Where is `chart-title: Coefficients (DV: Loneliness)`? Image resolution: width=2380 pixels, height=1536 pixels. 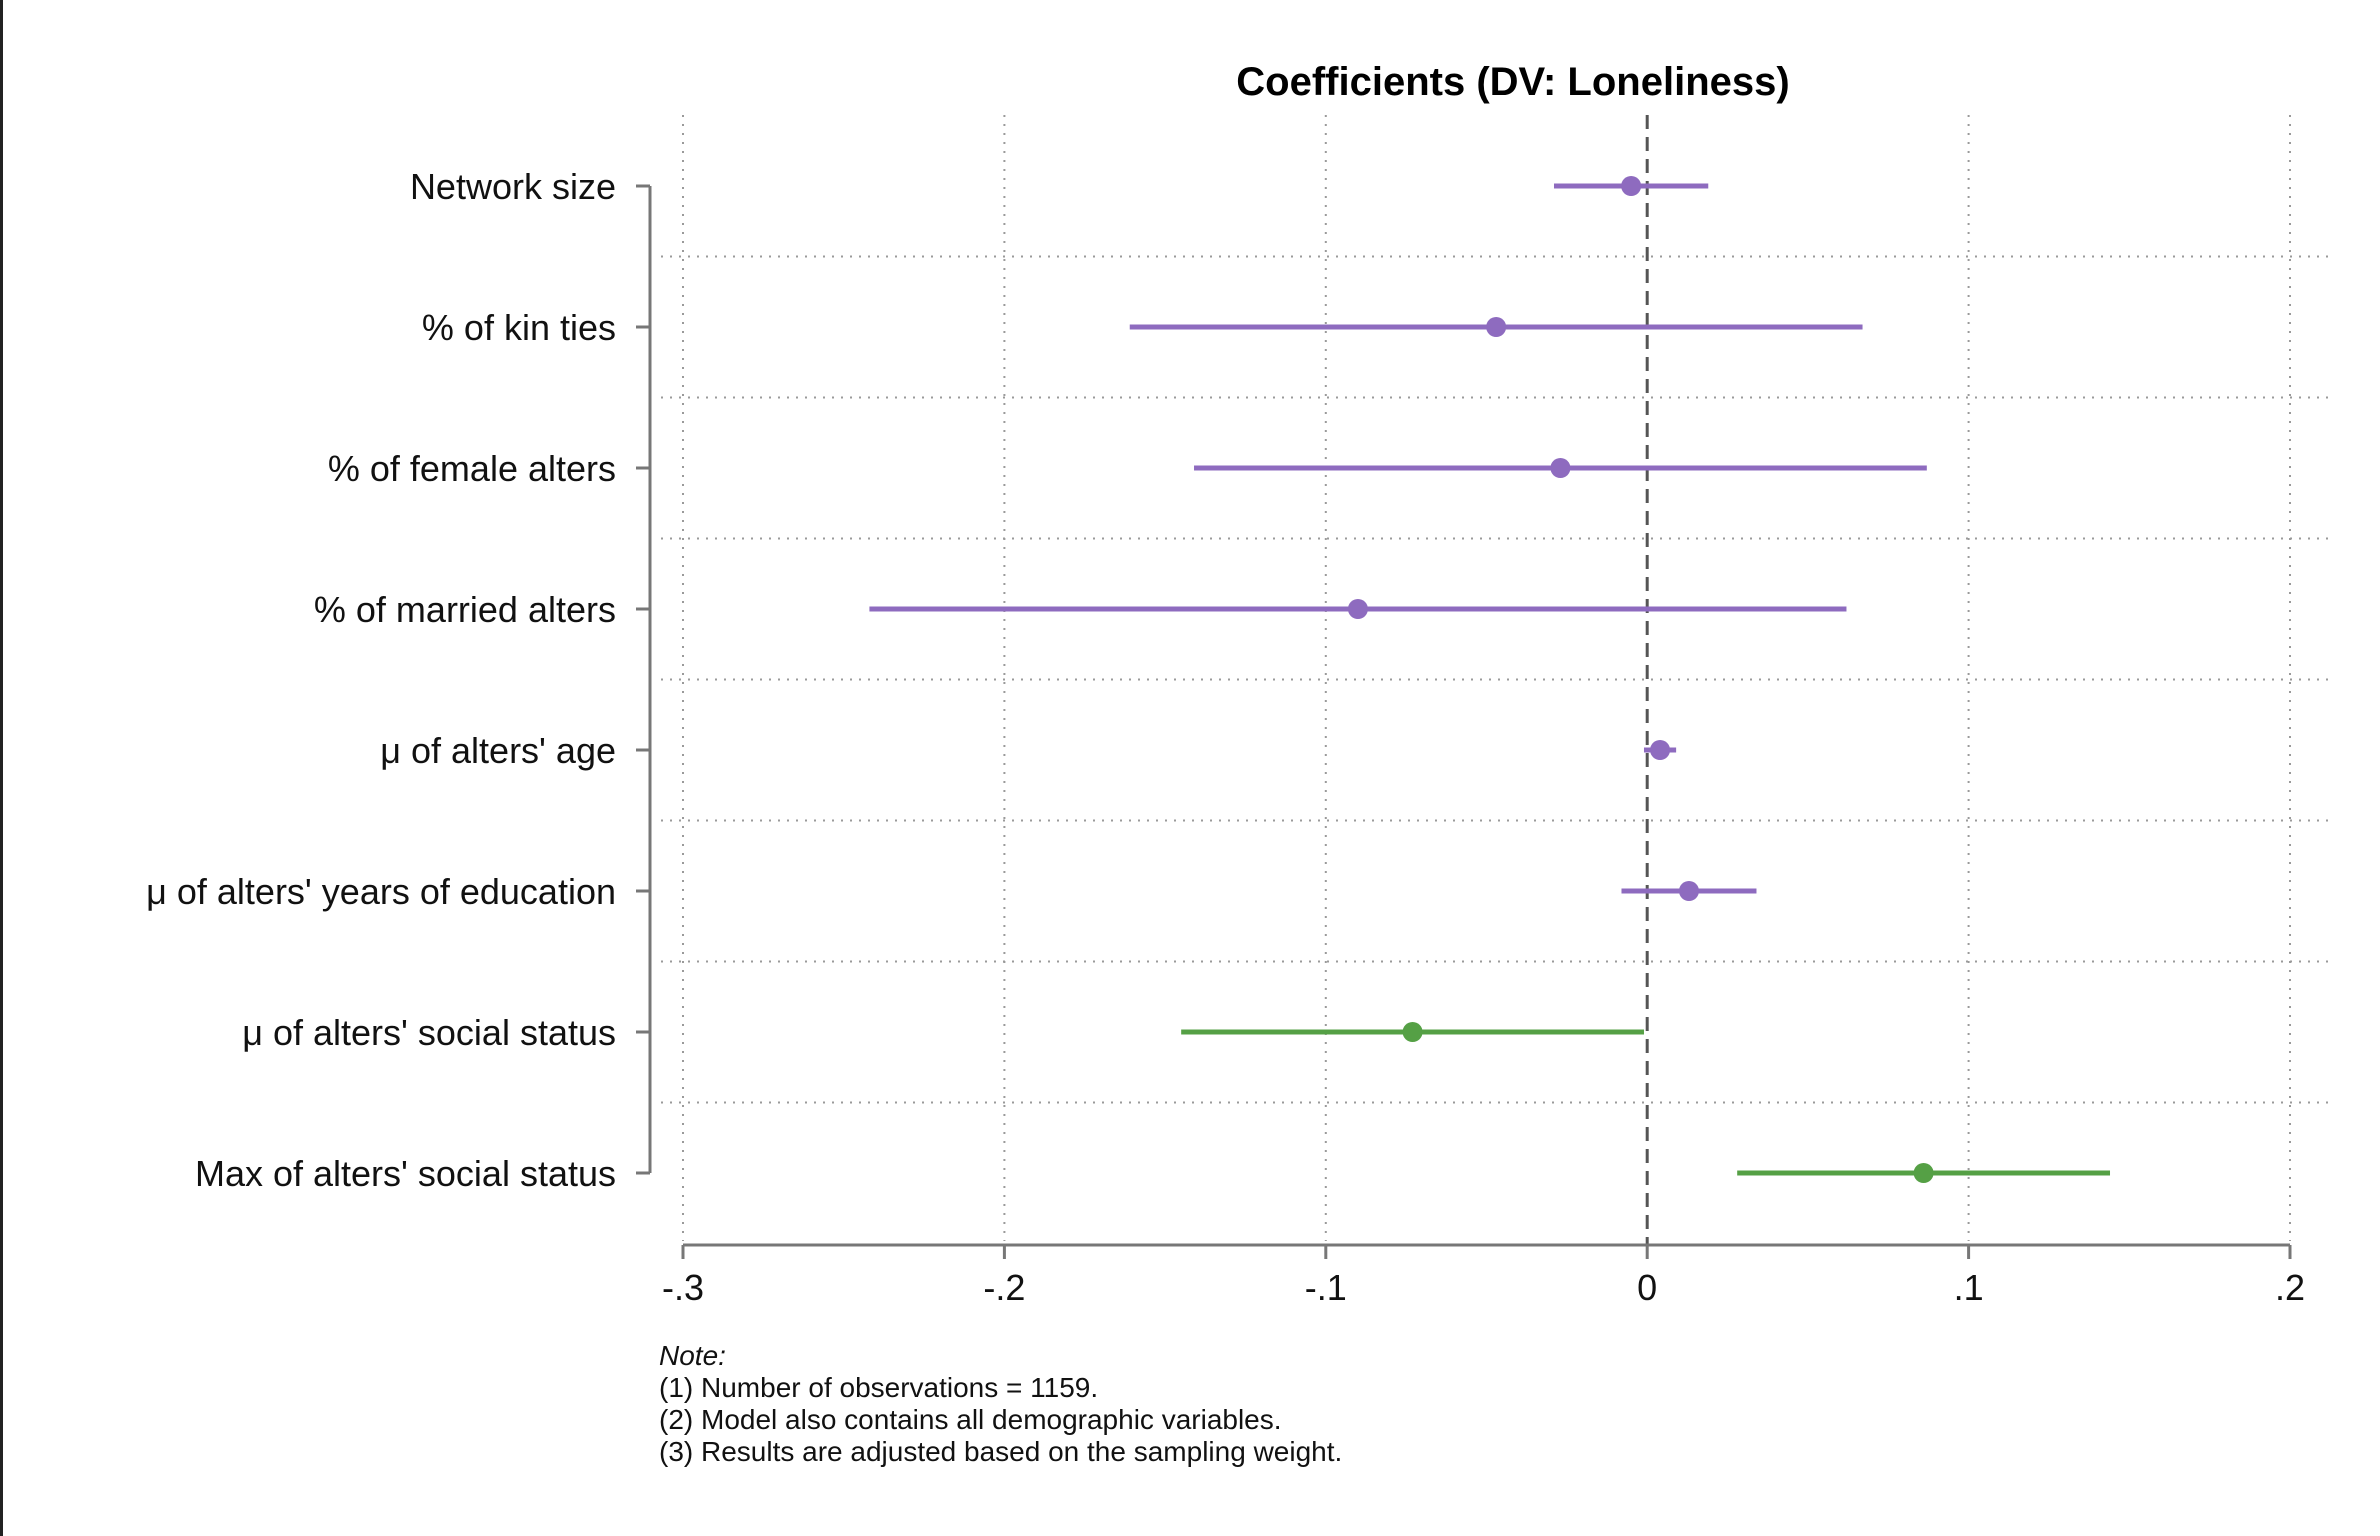
chart-title: Coefficients (DV: Loneliness) is located at coordinates (1512, 82).